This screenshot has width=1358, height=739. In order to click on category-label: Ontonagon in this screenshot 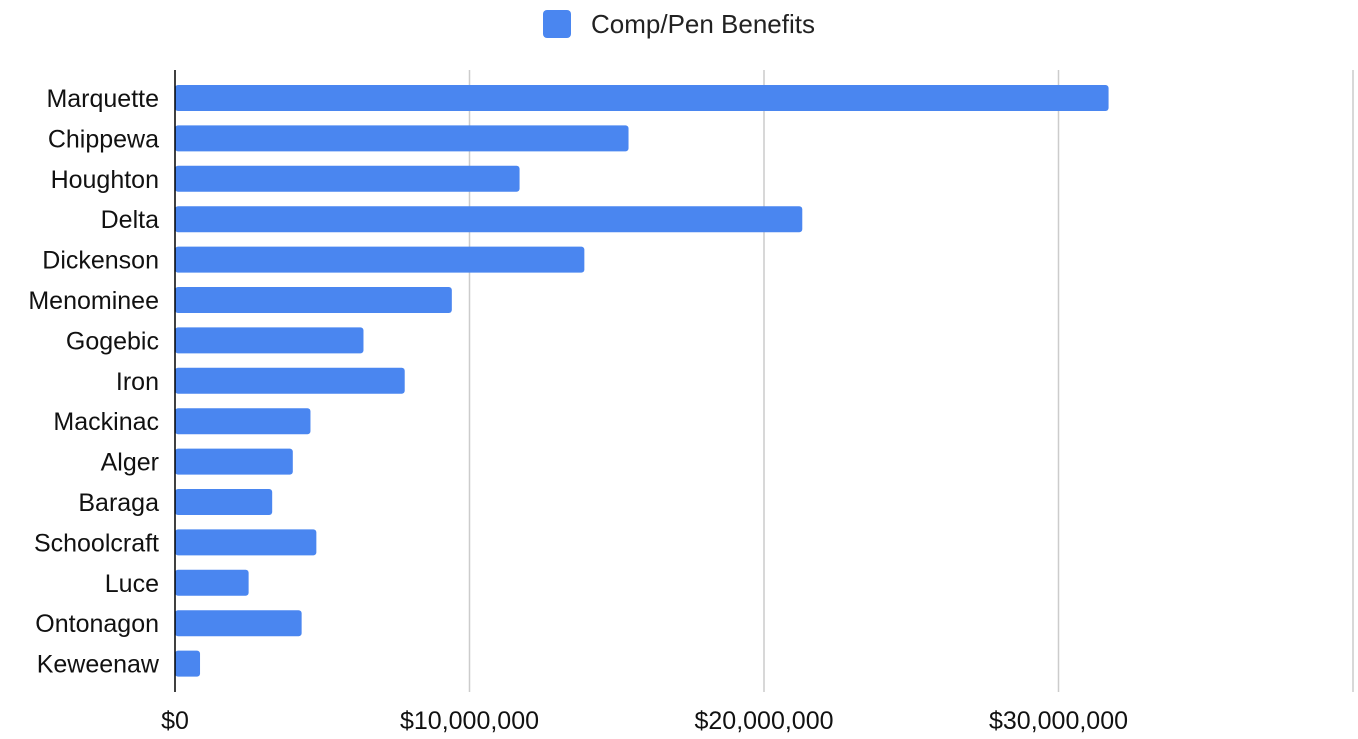, I will do `click(97, 624)`.